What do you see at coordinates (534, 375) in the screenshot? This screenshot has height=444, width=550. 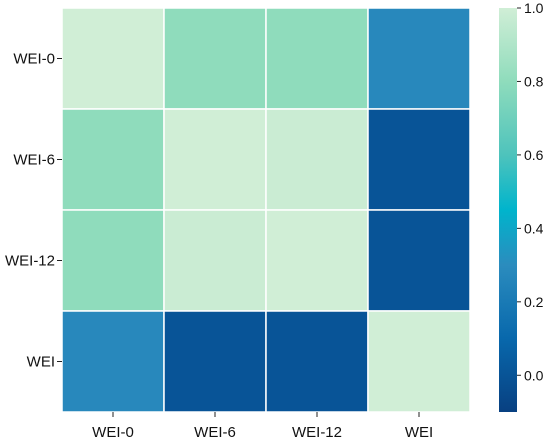 I see `colorbar-tick-label: 0.0` at bounding box center [534, 375].